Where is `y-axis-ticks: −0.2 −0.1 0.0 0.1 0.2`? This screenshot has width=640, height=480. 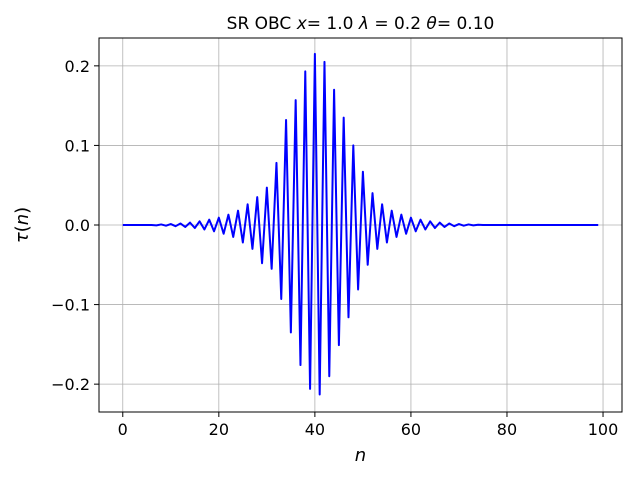 y-axis-ticks: −0.2 −0.1 0.0 0.1 0.2 is located at coordinates (75, 225).